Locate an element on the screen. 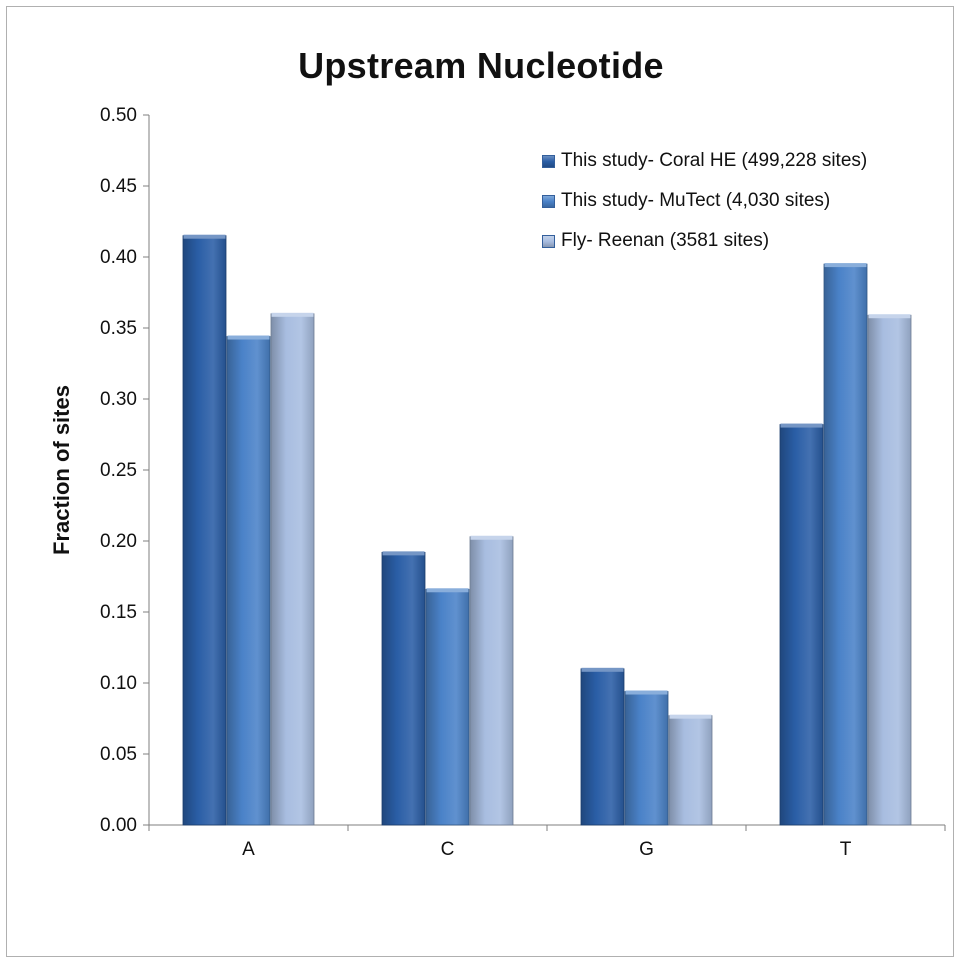 The height and width of the screenshot is (963, 957). legend-label: This study- Coral HE (499,228 sites) is located at coordinates (714, 160).